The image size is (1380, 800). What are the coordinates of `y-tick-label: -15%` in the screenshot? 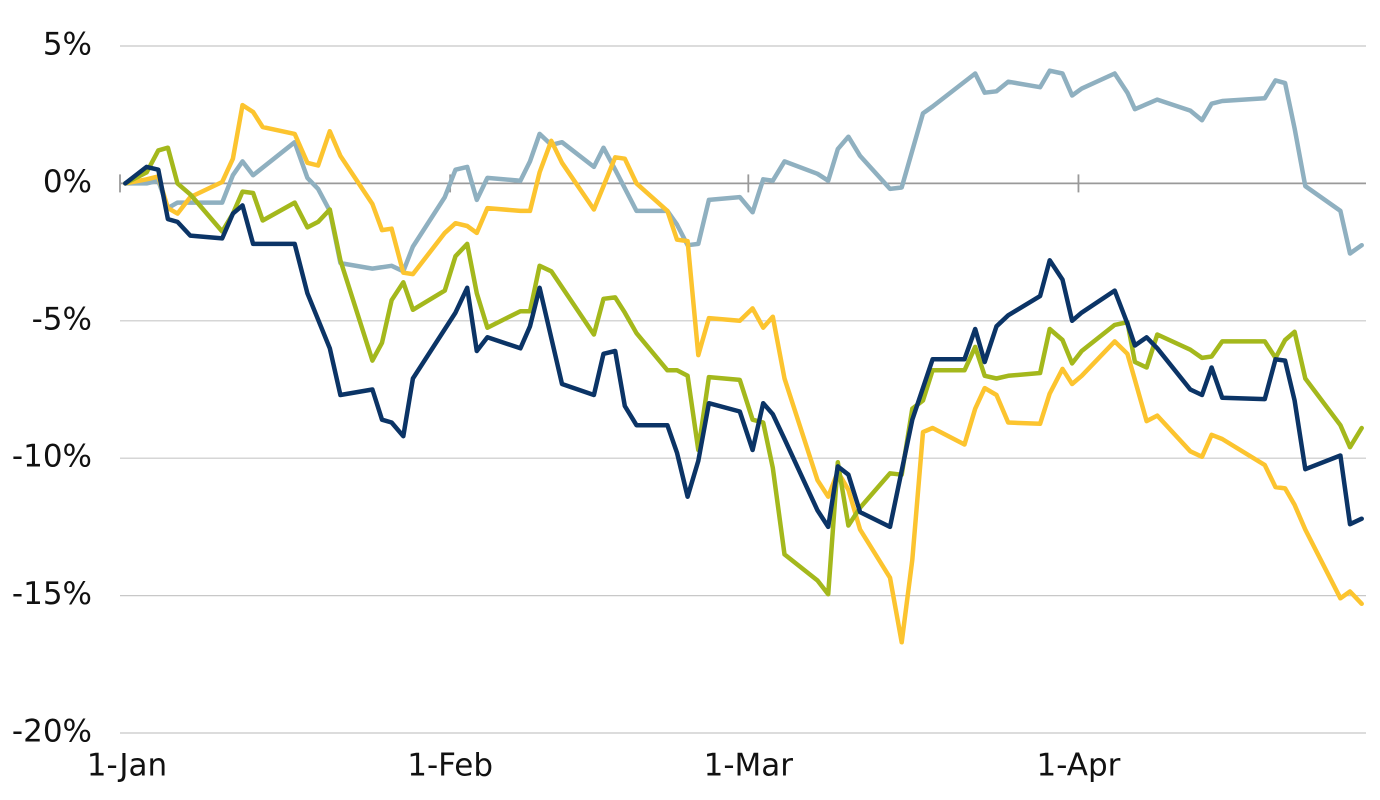 It's located at (52, 594).